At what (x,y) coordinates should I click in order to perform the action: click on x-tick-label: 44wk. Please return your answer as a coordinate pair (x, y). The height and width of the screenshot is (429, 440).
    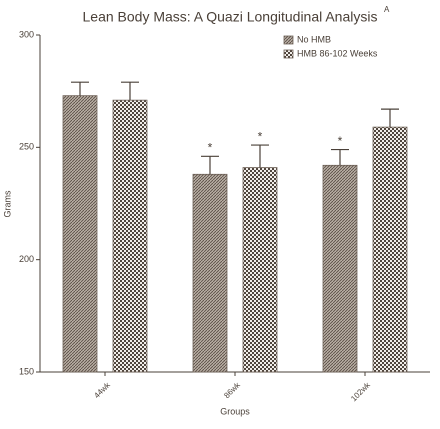
    Looking at the image, I should click on (102, 390).